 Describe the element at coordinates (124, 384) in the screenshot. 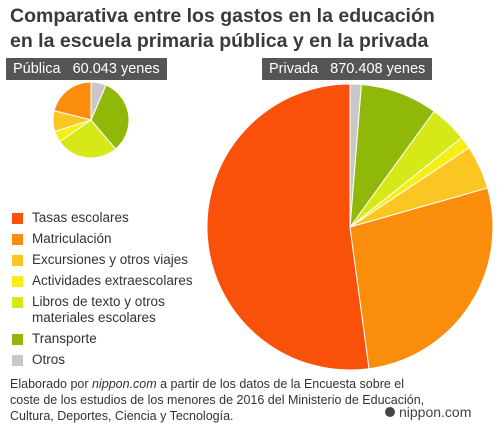

I see `source-site: nippon.com` at that location.